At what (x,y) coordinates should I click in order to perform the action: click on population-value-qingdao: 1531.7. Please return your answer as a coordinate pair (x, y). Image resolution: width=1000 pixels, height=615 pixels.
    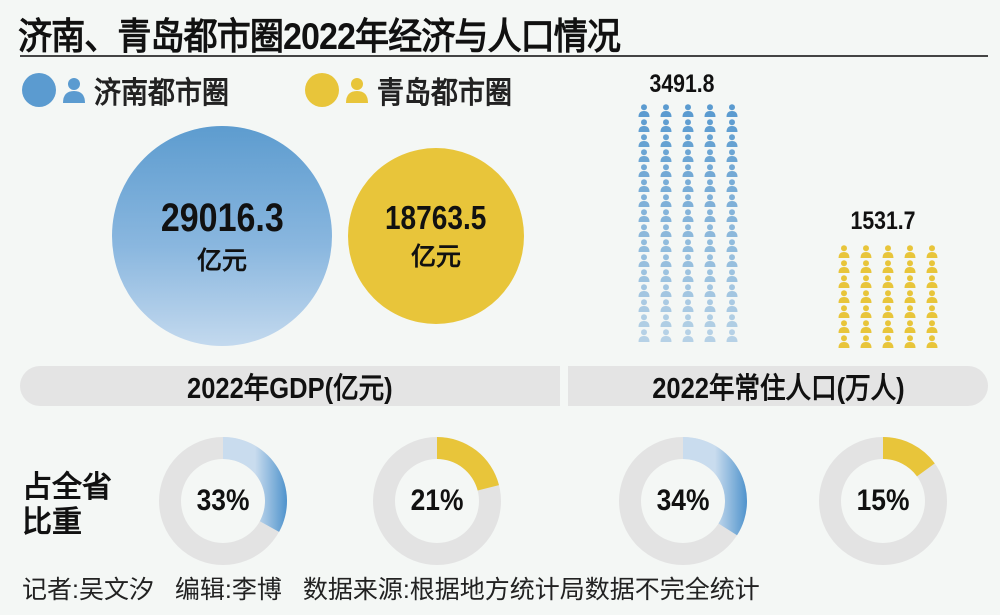
    Looking at the image, I should click on (883, 221).